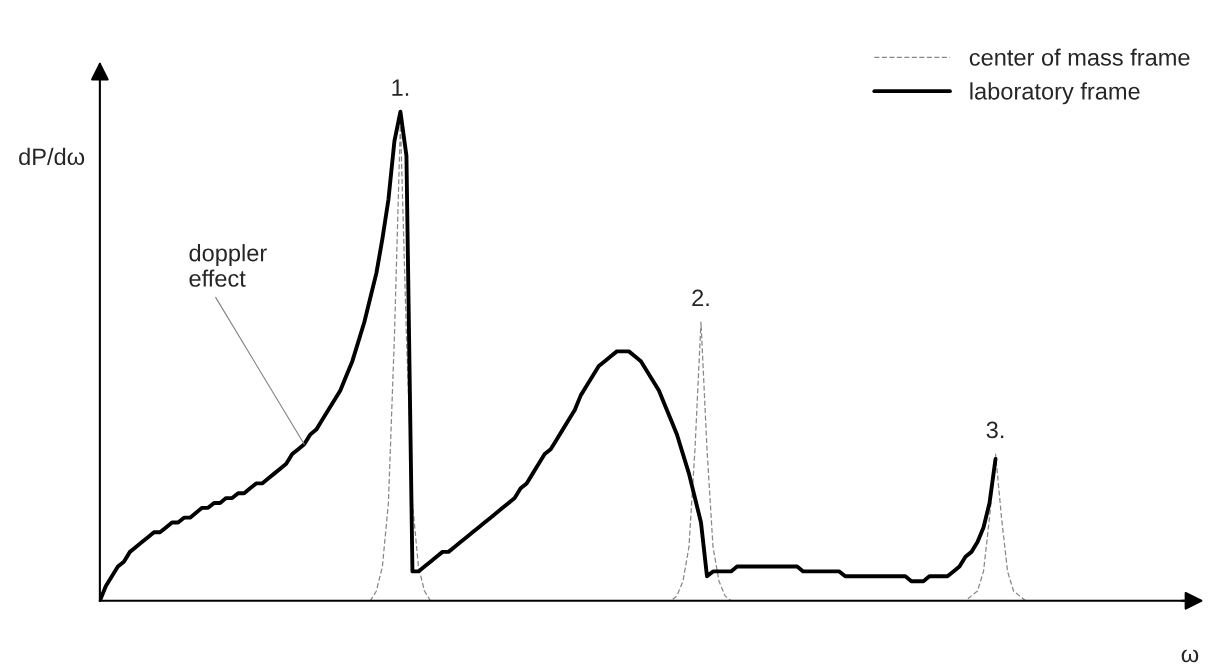 The width and height of the screenshot is (1218, 672). Describe the element at coordinates (995, 430) in the screenshot. I see `annotation: 3.` at that location.